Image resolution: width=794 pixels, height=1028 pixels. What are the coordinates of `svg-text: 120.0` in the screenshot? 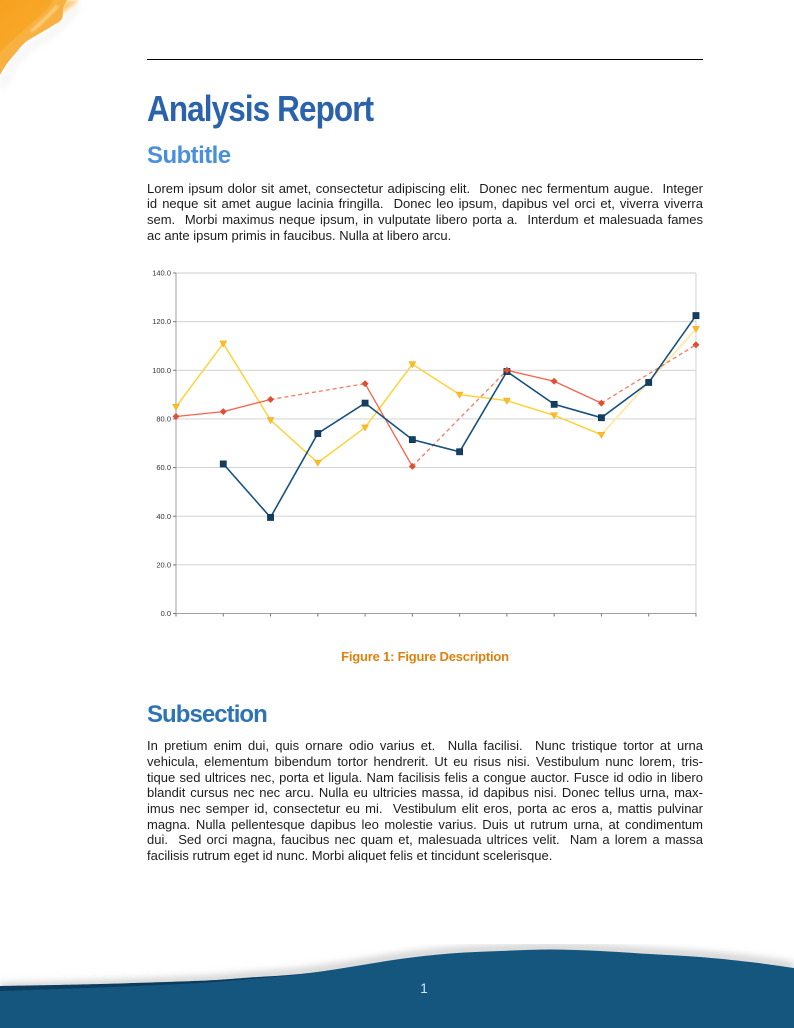 It's located at (161, 321).